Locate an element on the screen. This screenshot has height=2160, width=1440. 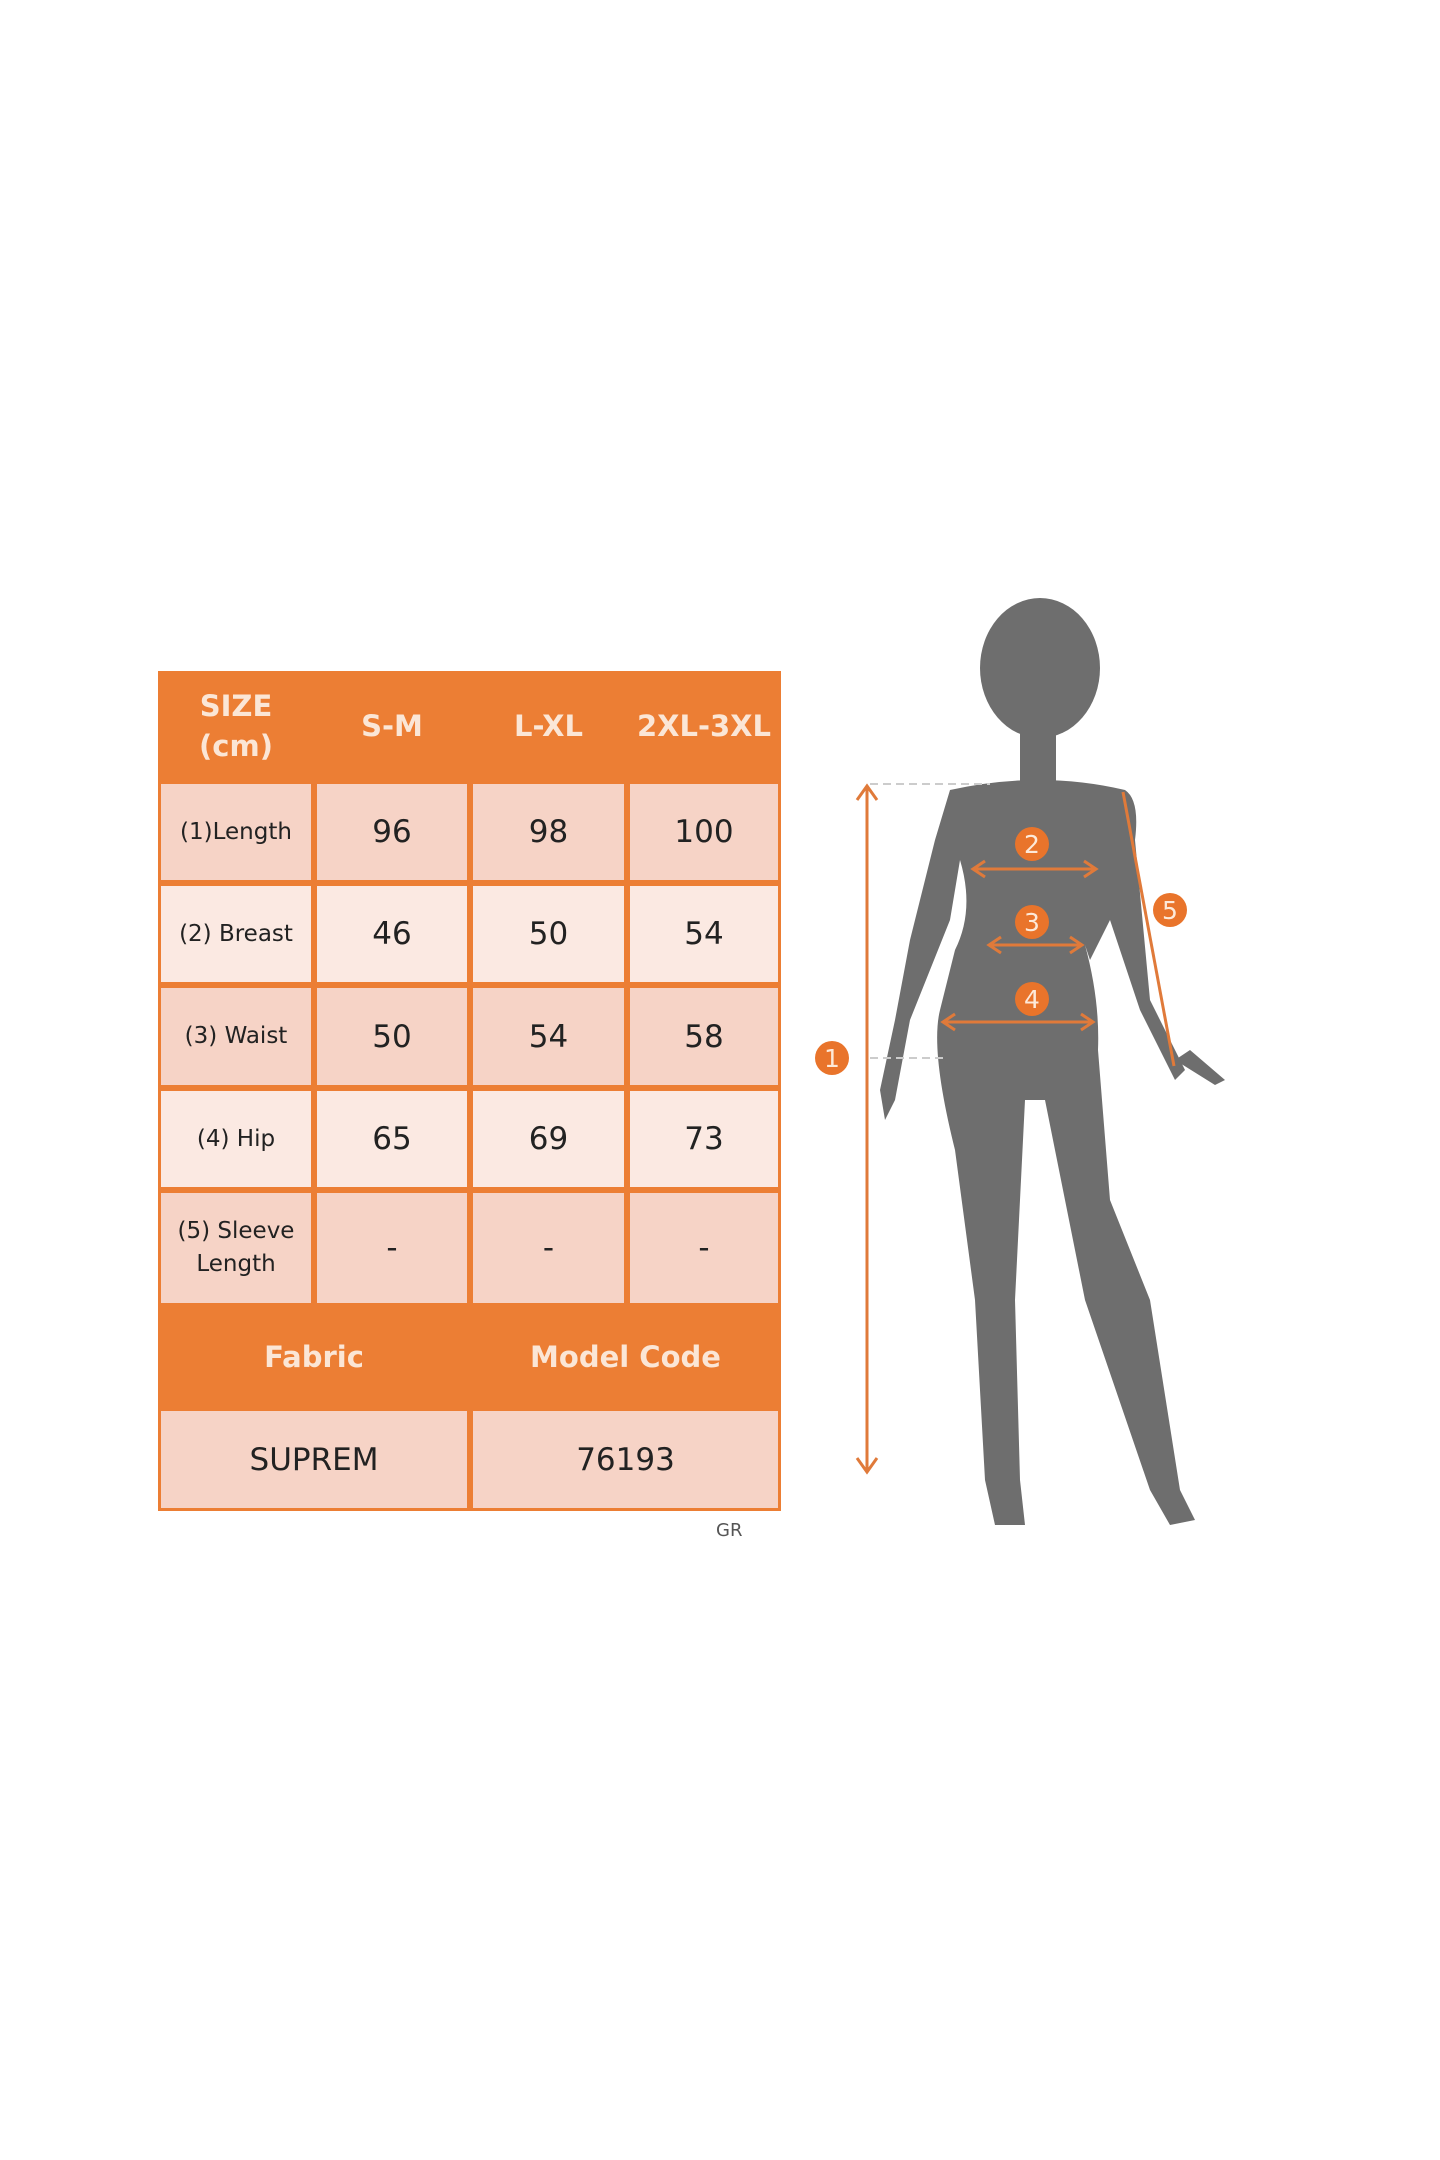
measurement-value: 98 is located at coordinates (548, 832).